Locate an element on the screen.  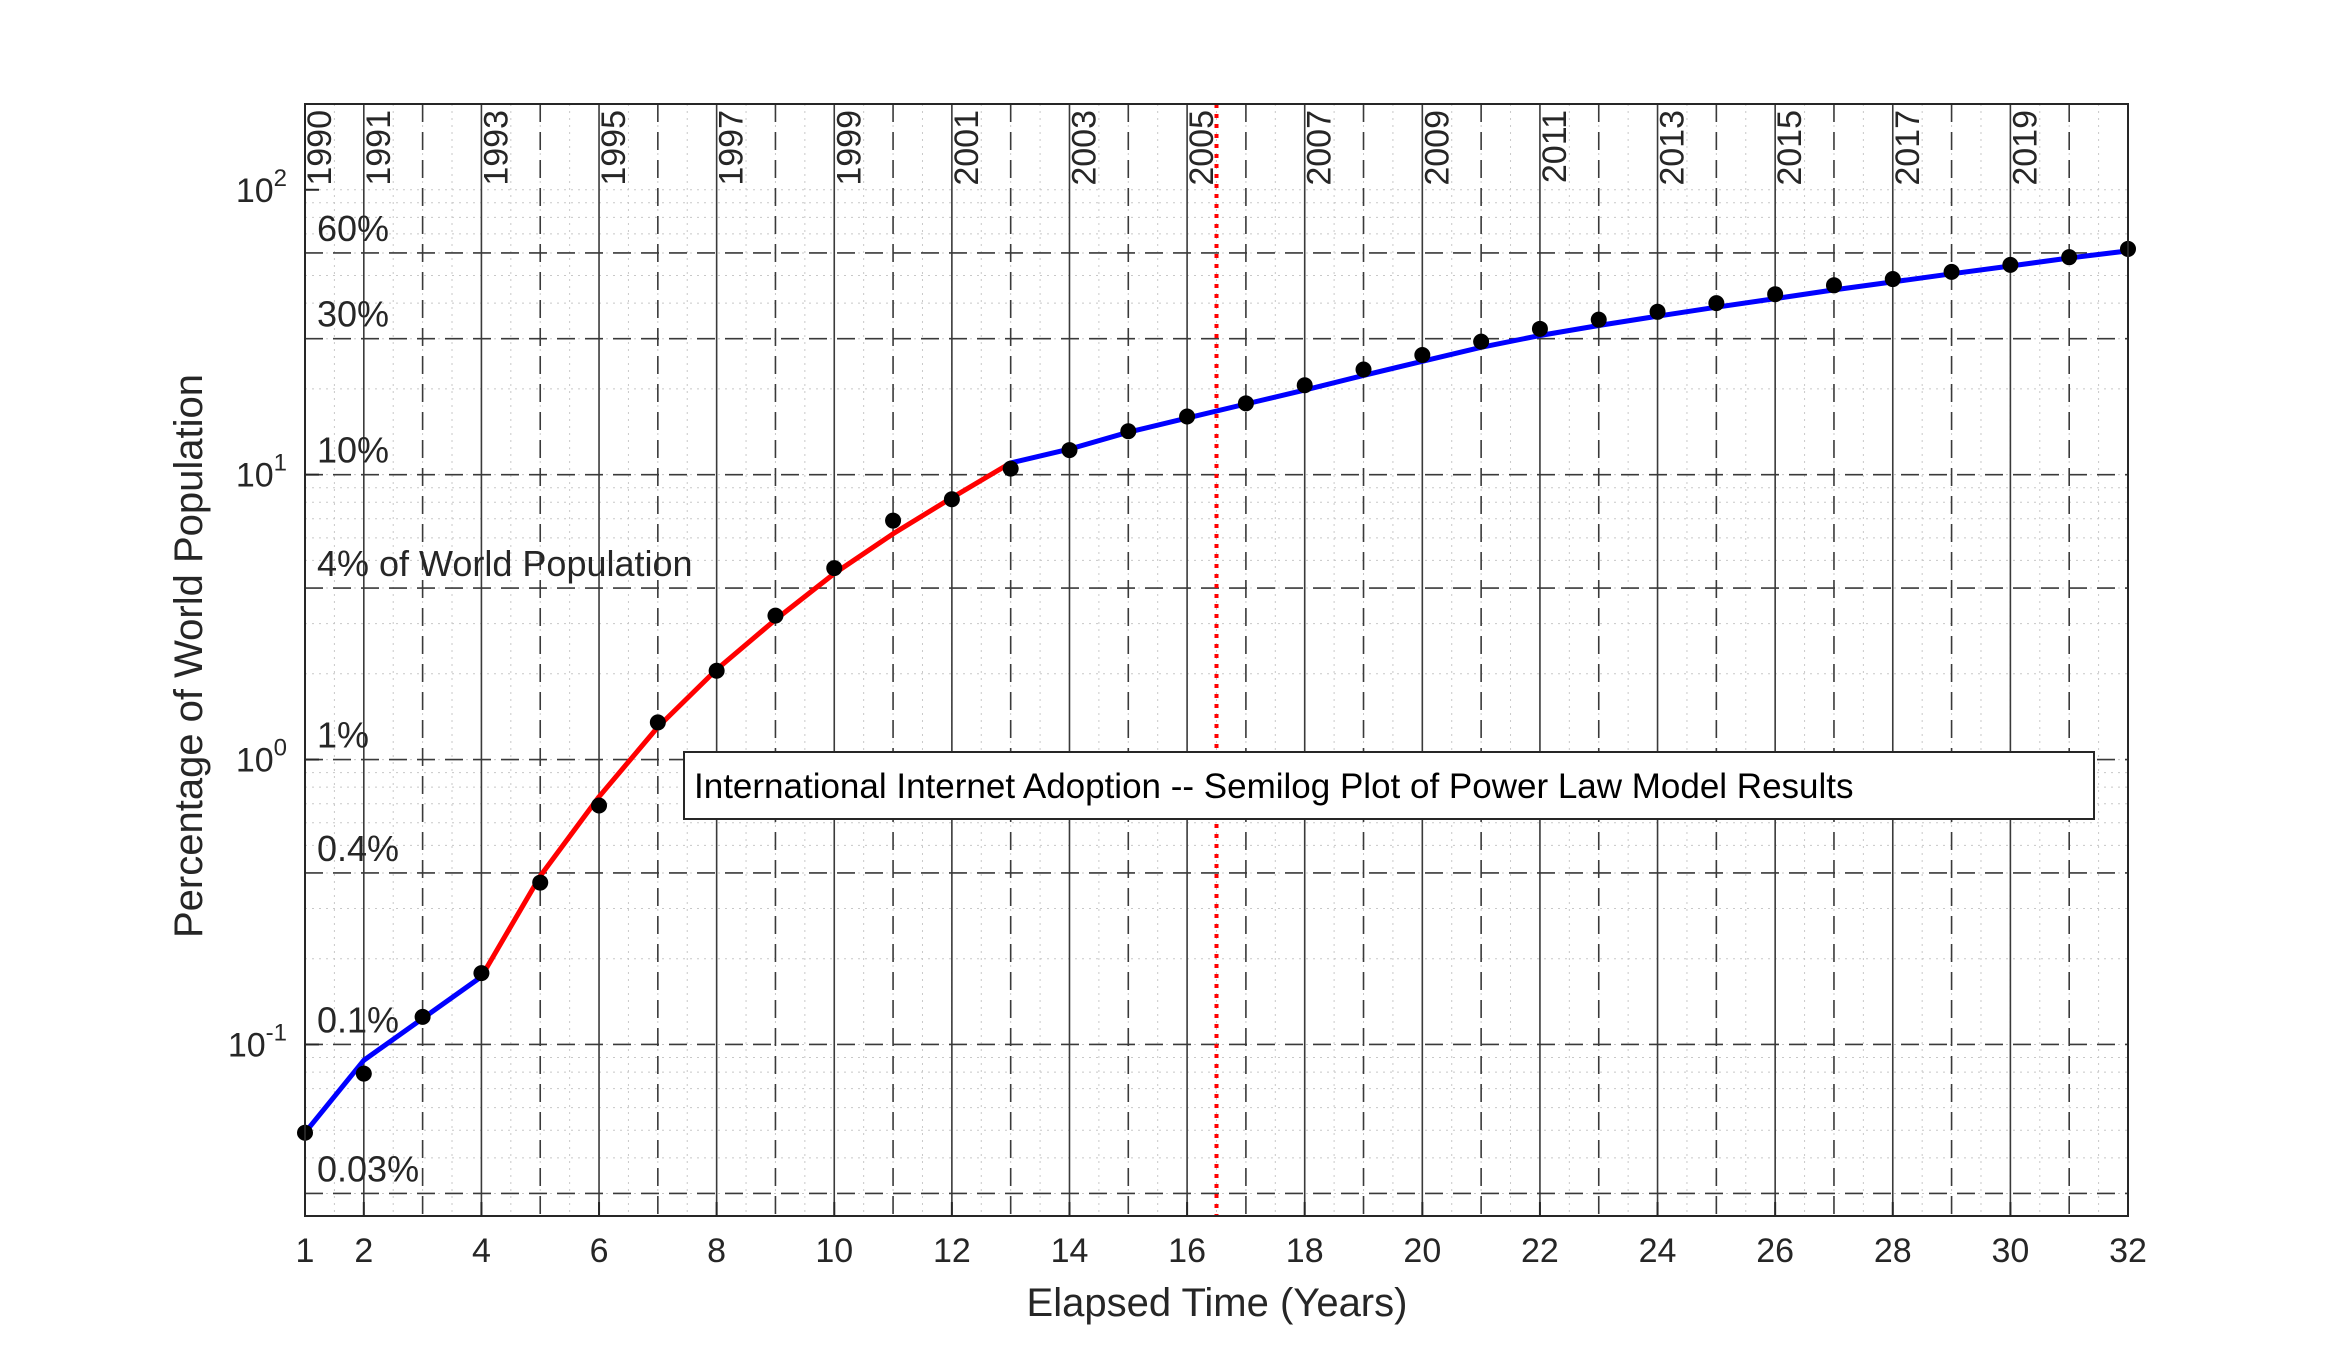
percent-level-label: 0.4% is located at coordinates (358, 848).